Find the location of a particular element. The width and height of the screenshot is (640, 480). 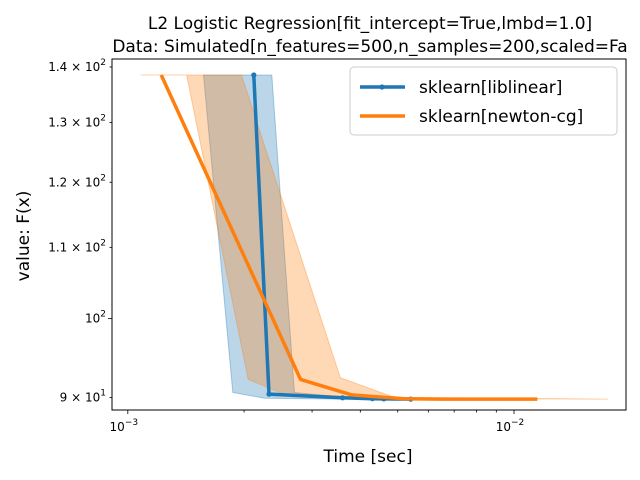

y-tick-label: 1.2 × 102 is located at coordinates (77, 181).